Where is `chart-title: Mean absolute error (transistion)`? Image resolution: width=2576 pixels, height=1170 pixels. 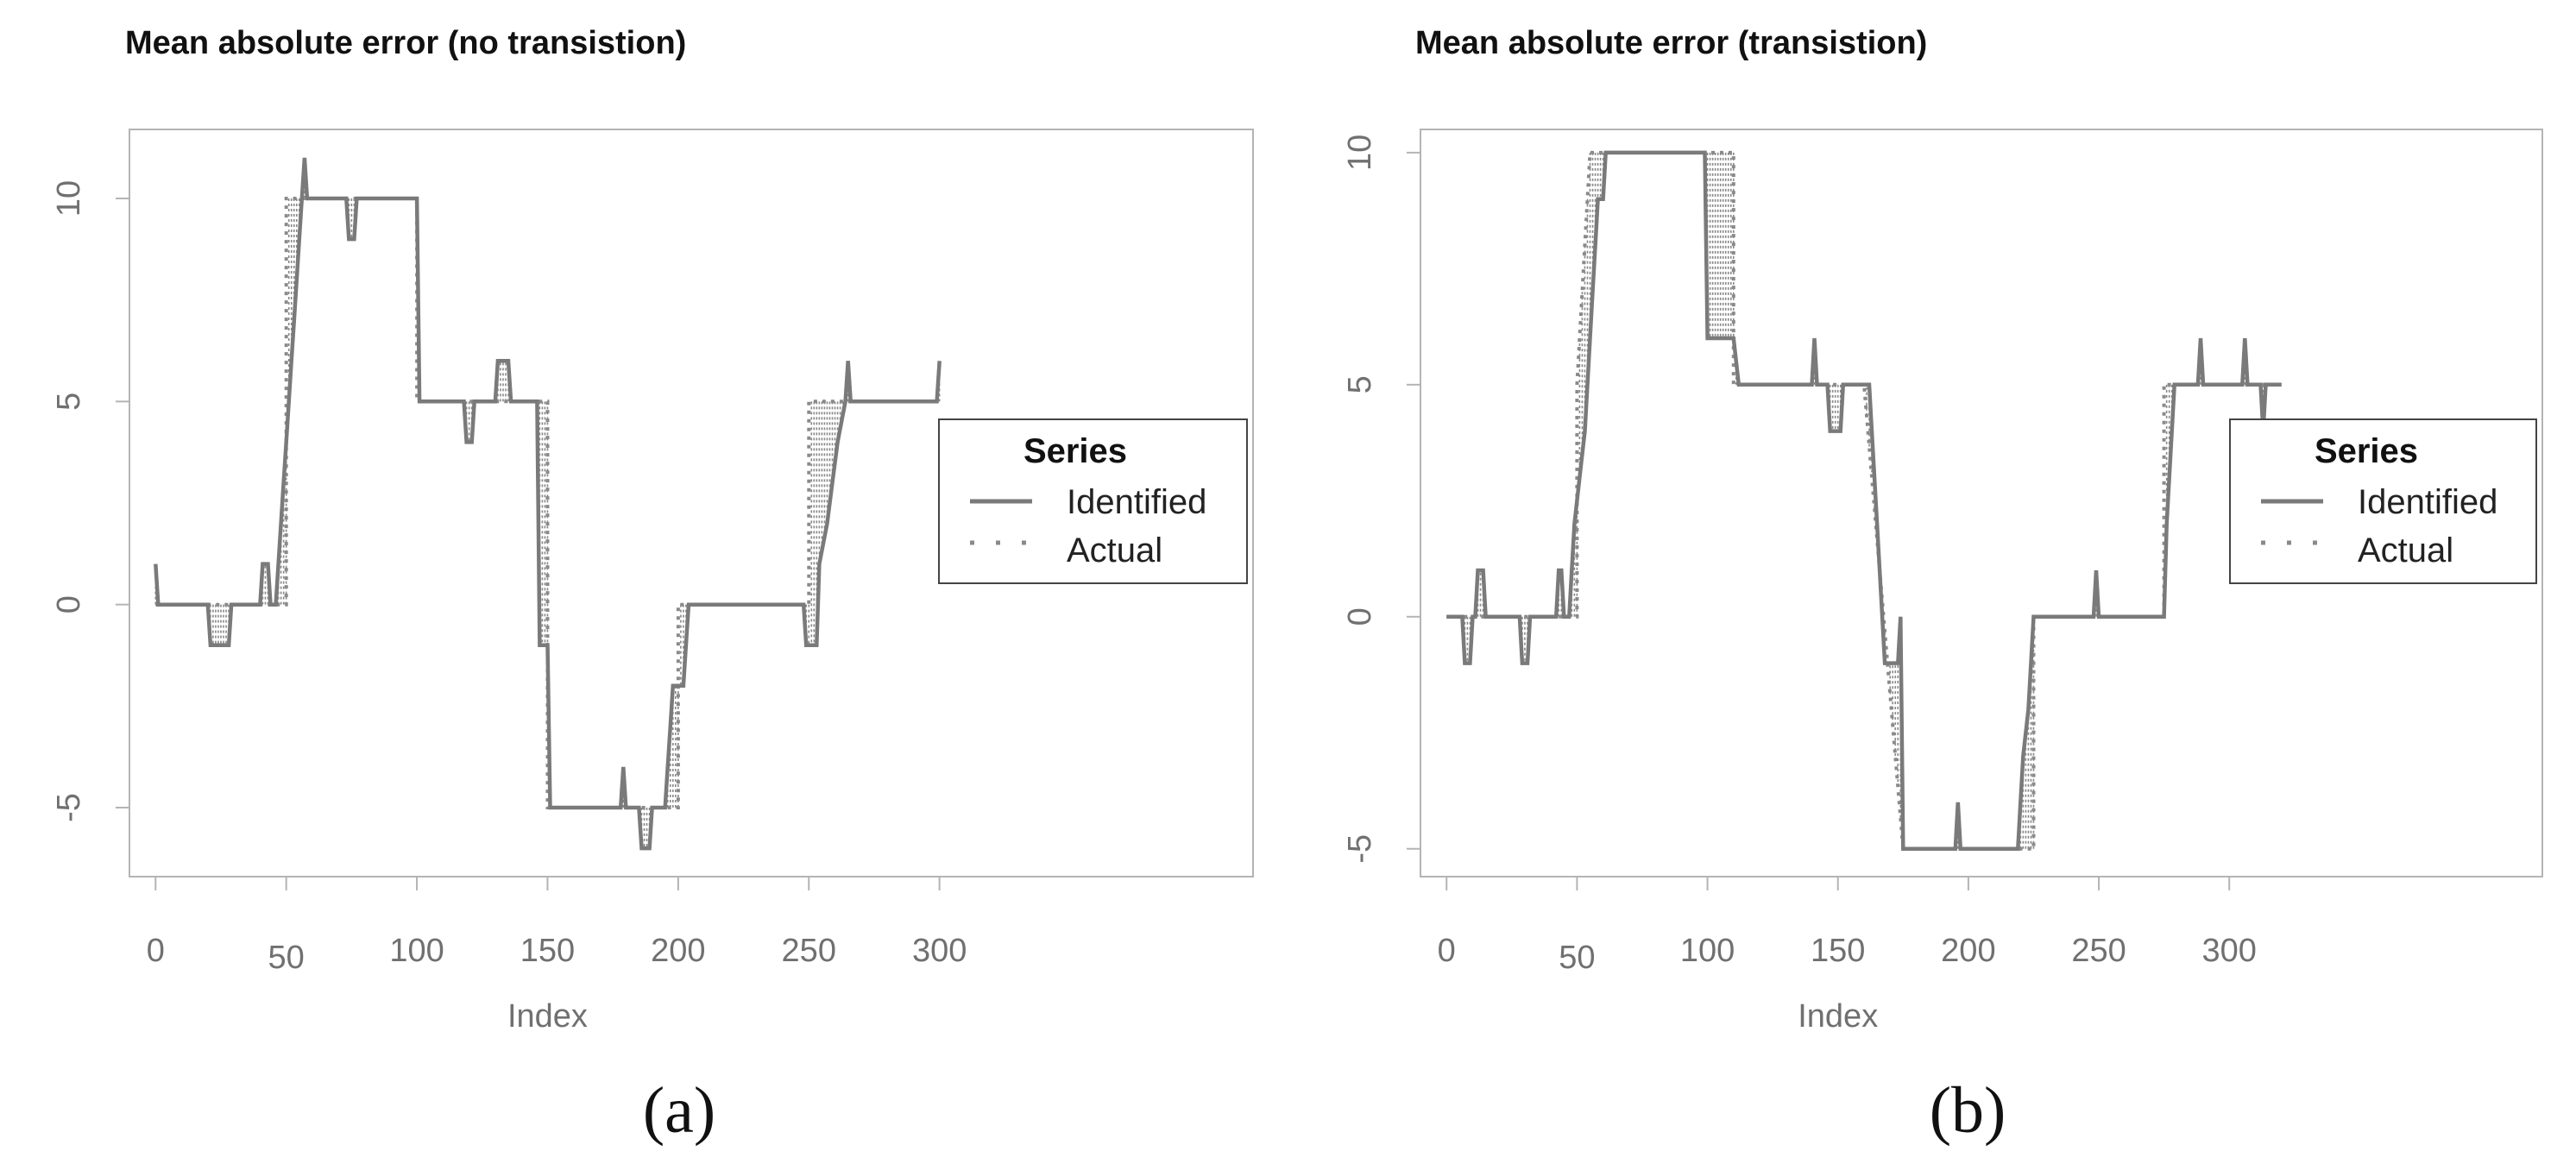
chart-title: Mean absolute error (transistion) is located at coordinates (1671, 43).